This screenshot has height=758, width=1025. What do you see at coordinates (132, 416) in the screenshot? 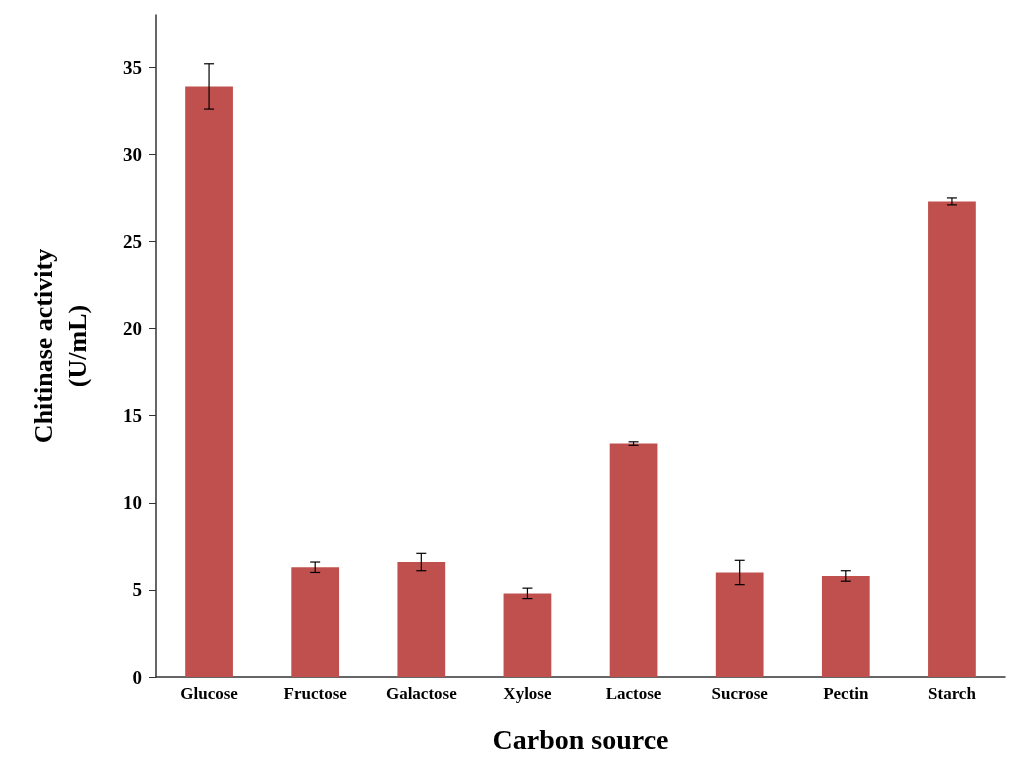
I see `y-tick-label: 15` at bounding box center [132, 416].